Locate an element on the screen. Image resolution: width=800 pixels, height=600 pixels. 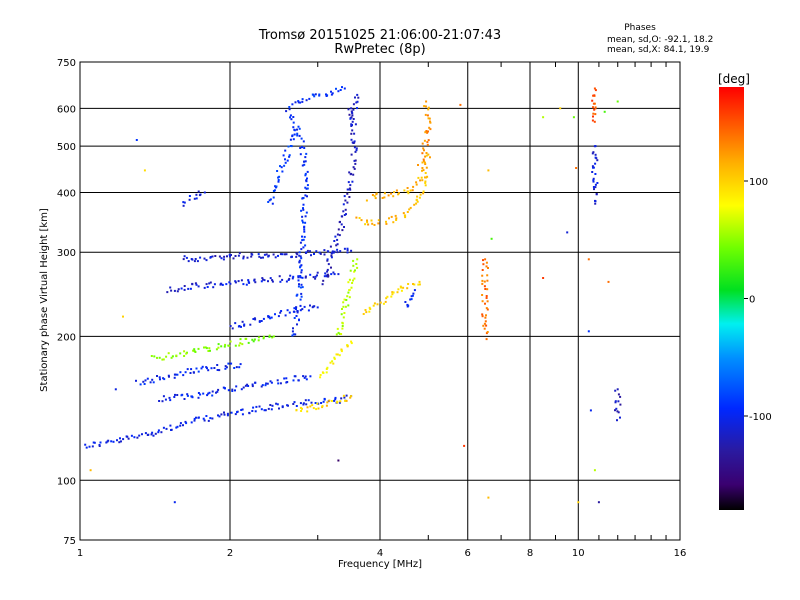
y-tick-label: 200 is located at coordinates (66, 337).